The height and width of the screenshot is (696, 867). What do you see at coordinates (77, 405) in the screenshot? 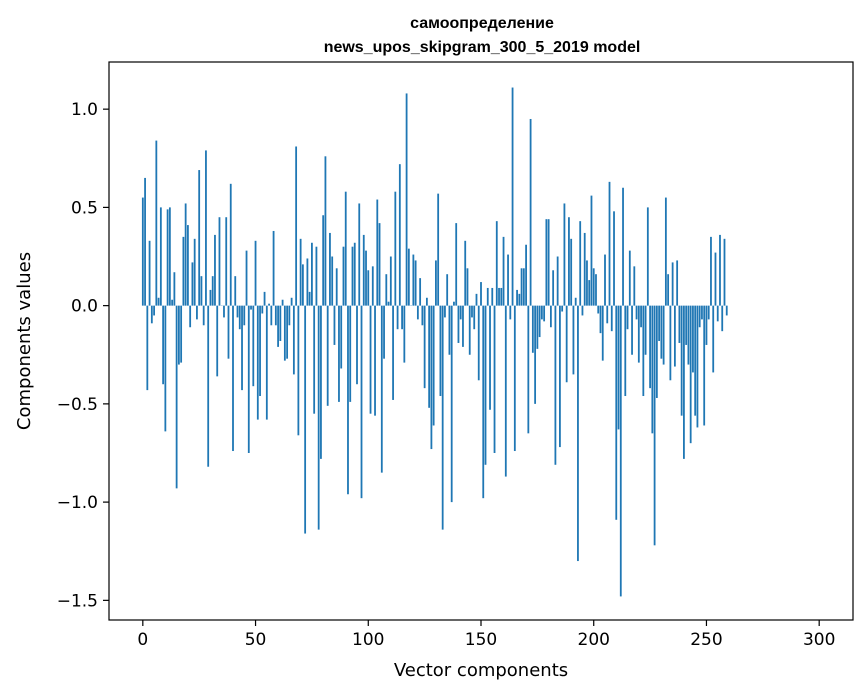
I see `y-tick-label: −0.5` at bounding box center [77, 405].